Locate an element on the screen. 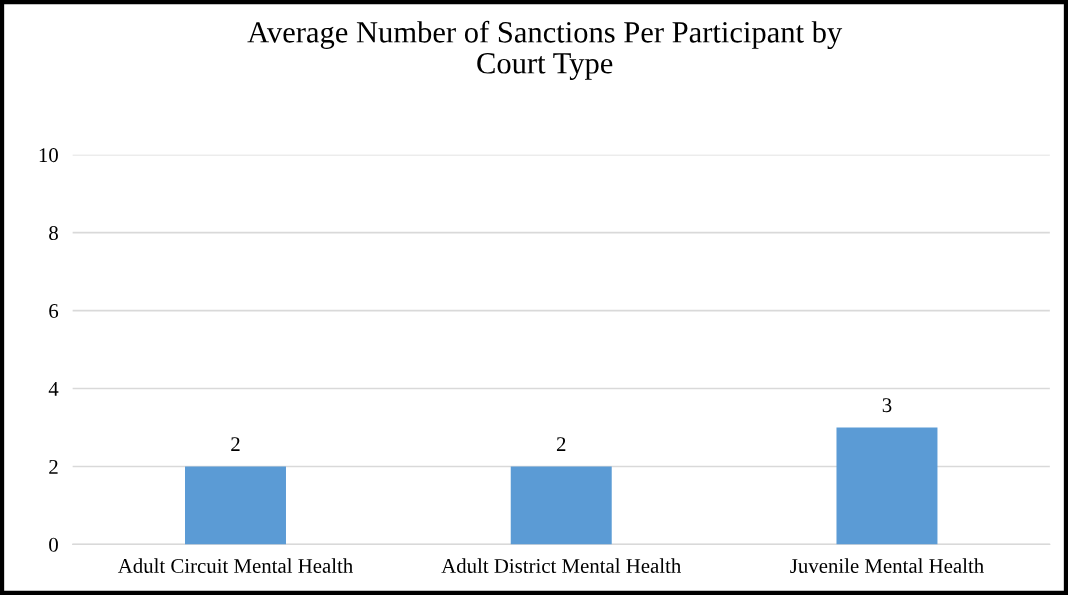 Image resolution: width=1068 pixels, height=595 pixels. y-tick-label: 8 is located at coordinates (53, 233).